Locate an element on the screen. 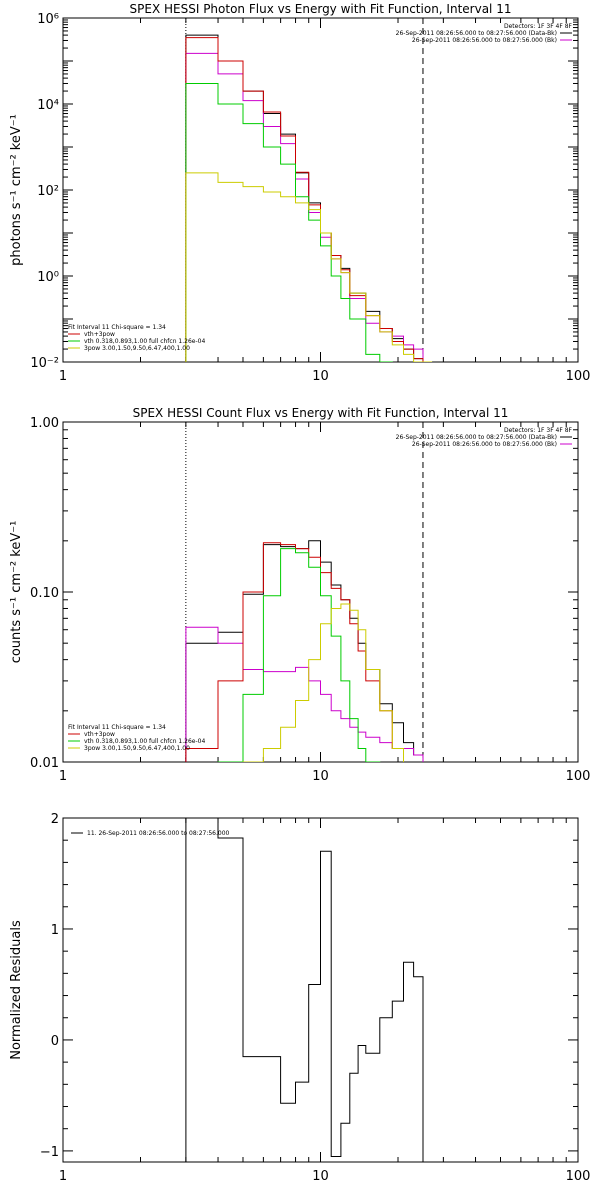  y-tick-label: 10⁰ is located at coordinates (48, 277).